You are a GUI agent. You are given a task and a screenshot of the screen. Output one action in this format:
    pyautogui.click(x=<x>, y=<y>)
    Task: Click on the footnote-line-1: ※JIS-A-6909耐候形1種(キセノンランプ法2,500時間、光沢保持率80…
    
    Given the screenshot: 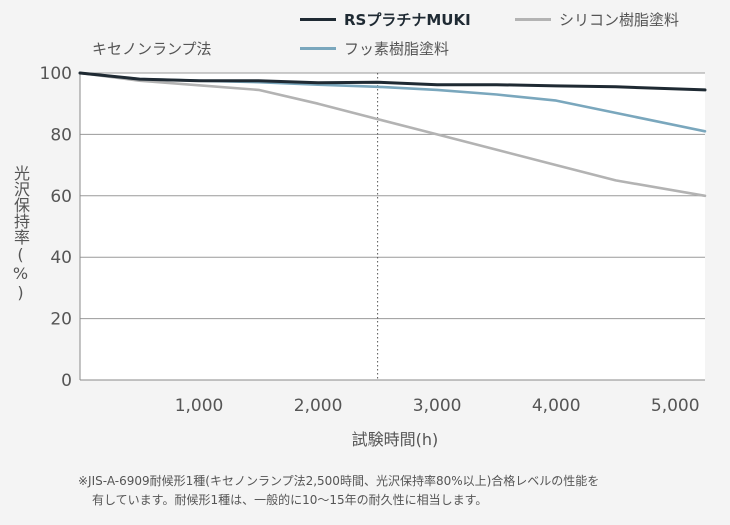 What is the action you would take?
    pyautogui.click(x=339, y=481)
    